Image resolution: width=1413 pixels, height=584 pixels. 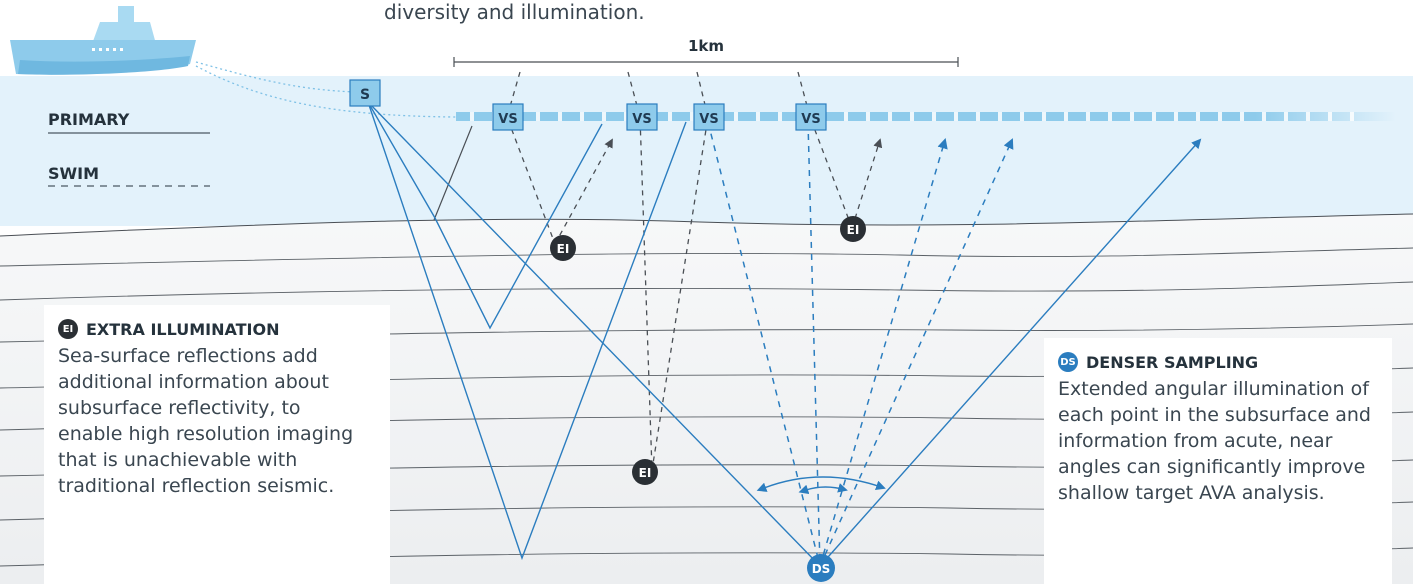 What do you see at coordinates (74, 173) in the screenshot?
I see `swim-label: SWIM` at bounding box center [74, 173].